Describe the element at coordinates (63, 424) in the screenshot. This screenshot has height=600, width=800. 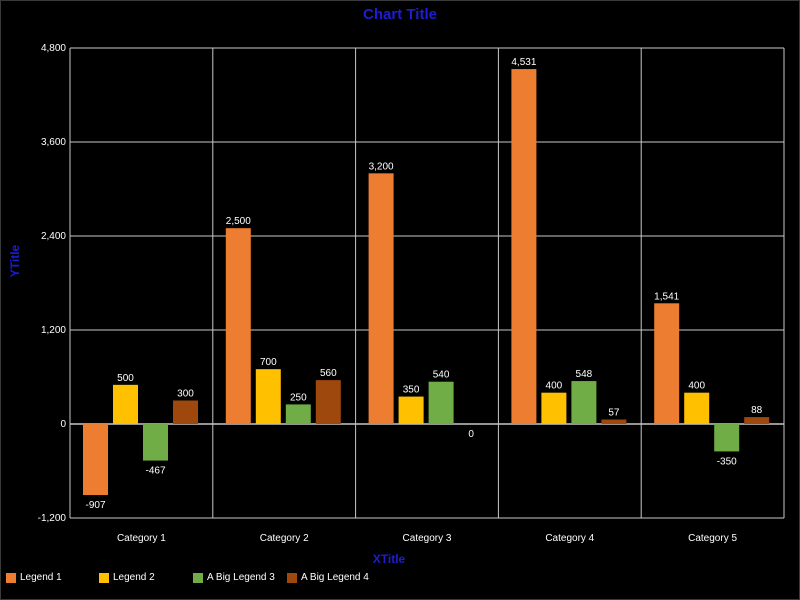
I see `y-tick-label: 0` at that location.